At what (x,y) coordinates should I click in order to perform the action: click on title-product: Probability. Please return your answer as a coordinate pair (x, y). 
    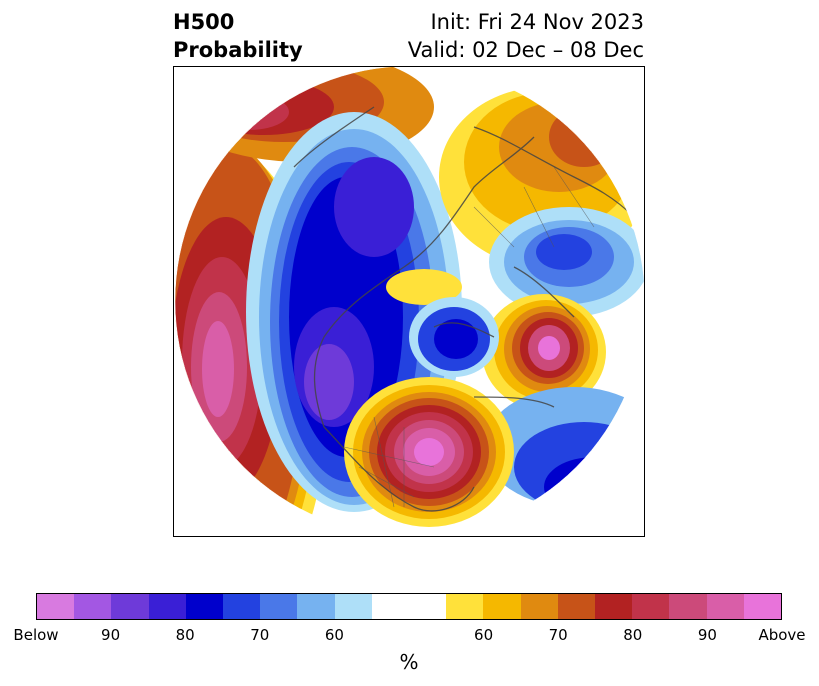
    Looking at the image, I should click on (238, 50).